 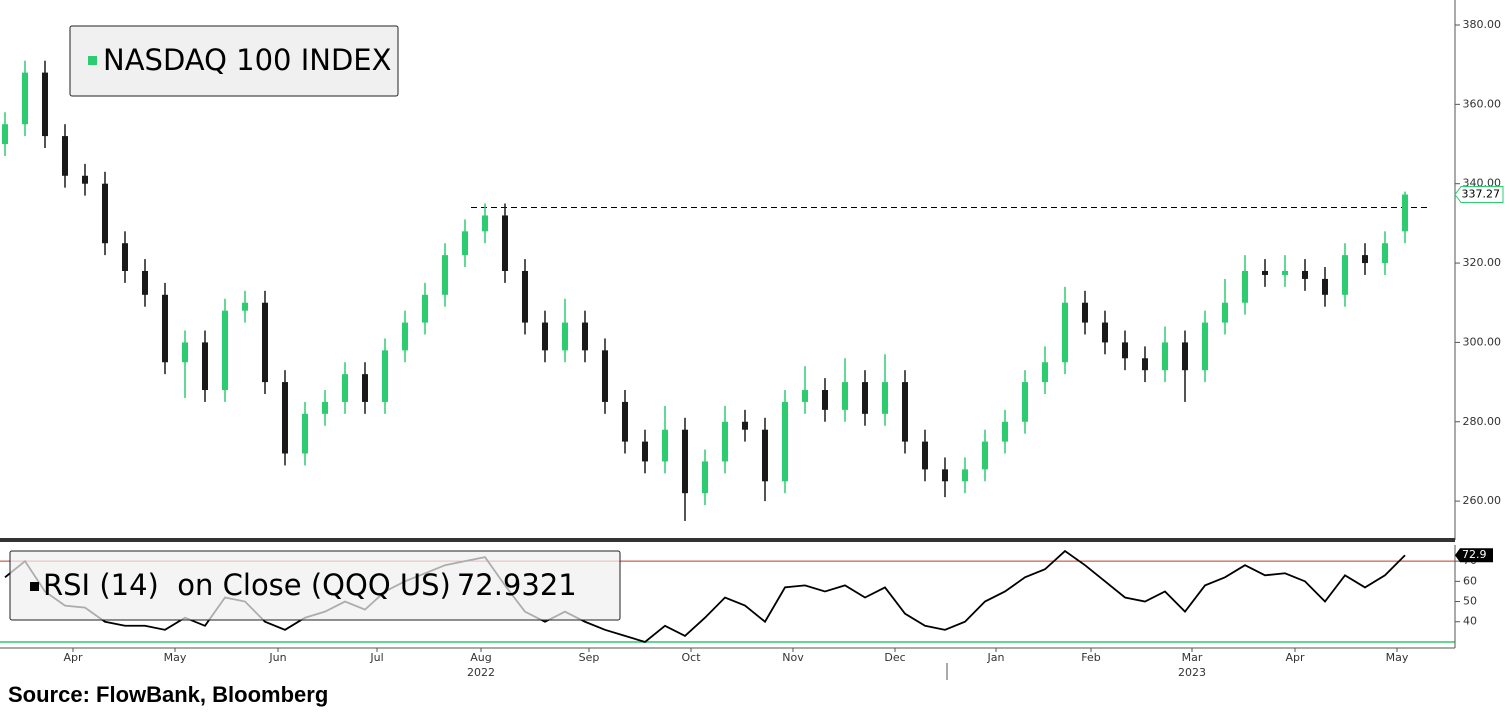 I want to click on legend-label: RSI (14) on Close (QQQ US) 72.9321, so click(x=310, y=585).